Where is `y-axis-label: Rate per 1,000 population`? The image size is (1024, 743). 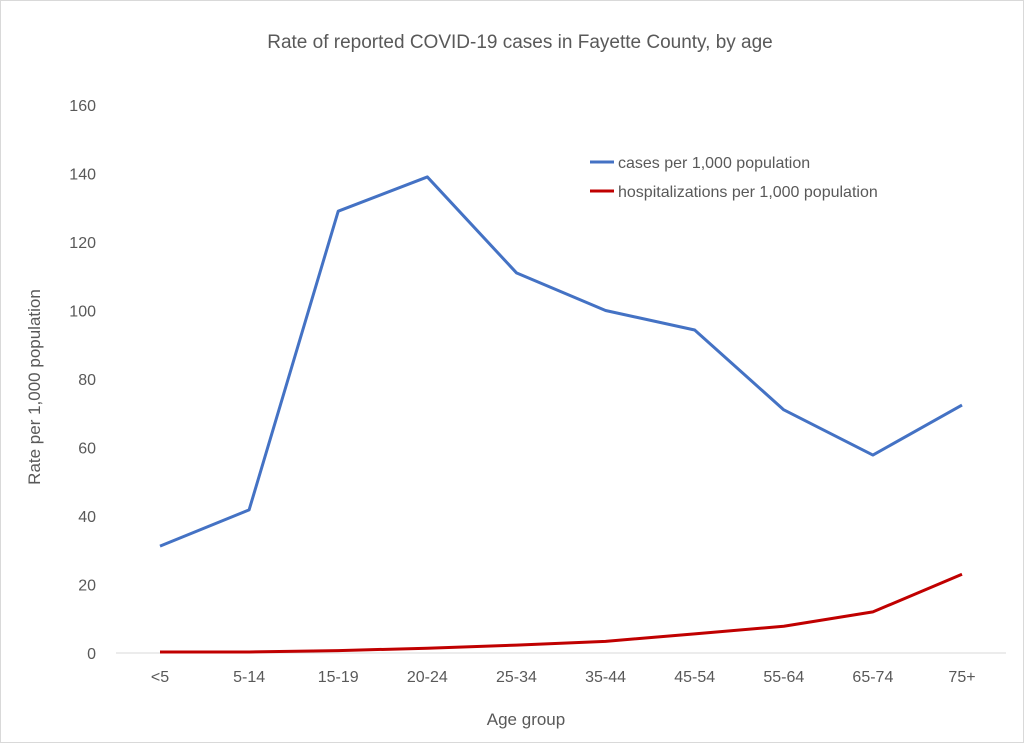
y-axis-label: Rate per 1,000 population is located at coordinates (34, 387).